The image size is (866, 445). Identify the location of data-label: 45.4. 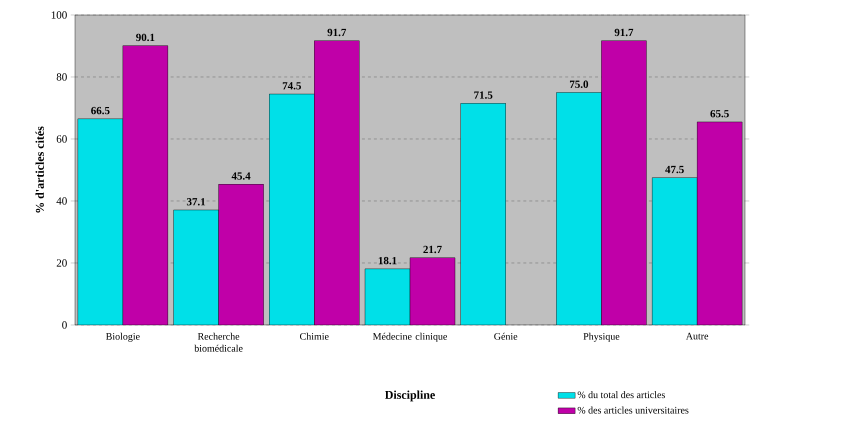
(241, 176).